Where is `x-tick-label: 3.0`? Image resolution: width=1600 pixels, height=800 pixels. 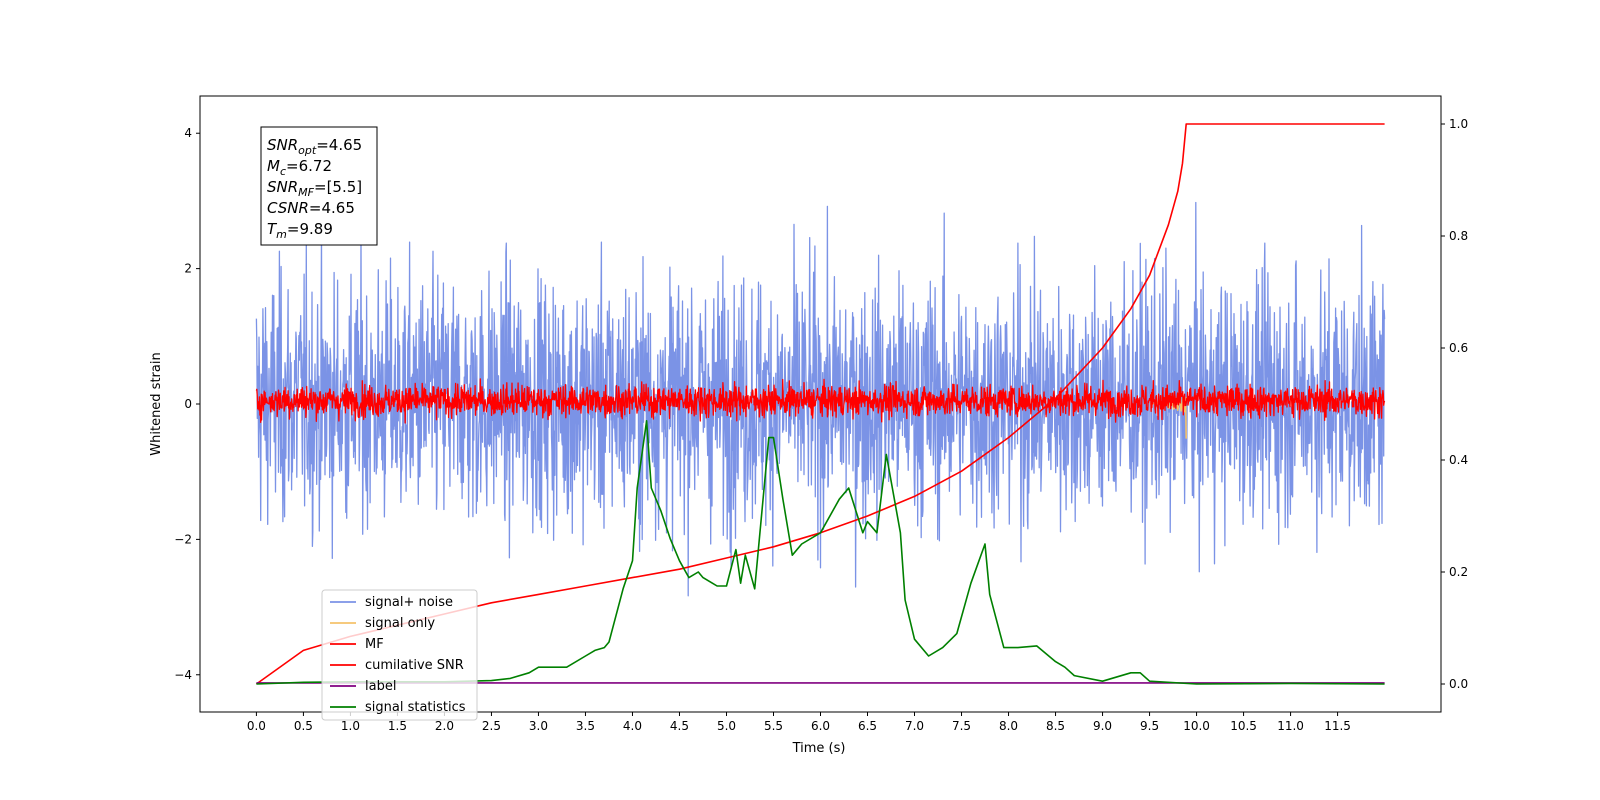
x-tick-label: 3.0 is located at coordinates (538, 726).